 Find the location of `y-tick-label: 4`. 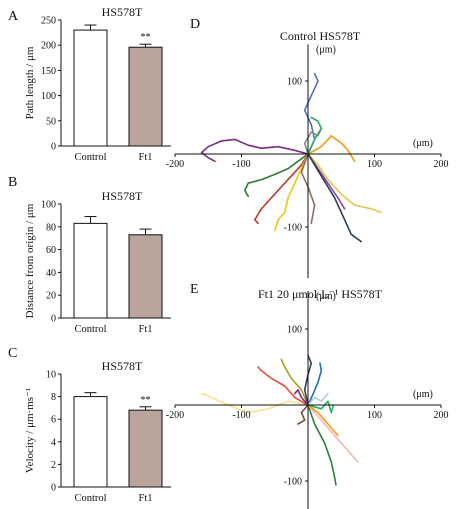

y-tick-label: 4 is located at coordinates (53, 442).